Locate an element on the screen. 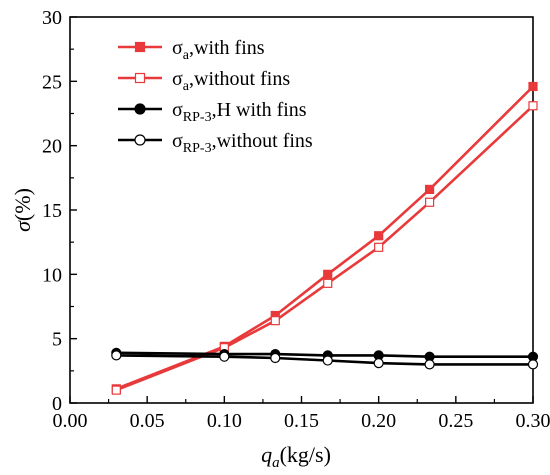  y-tick-label: 5 is located at coordinates (57, 340).